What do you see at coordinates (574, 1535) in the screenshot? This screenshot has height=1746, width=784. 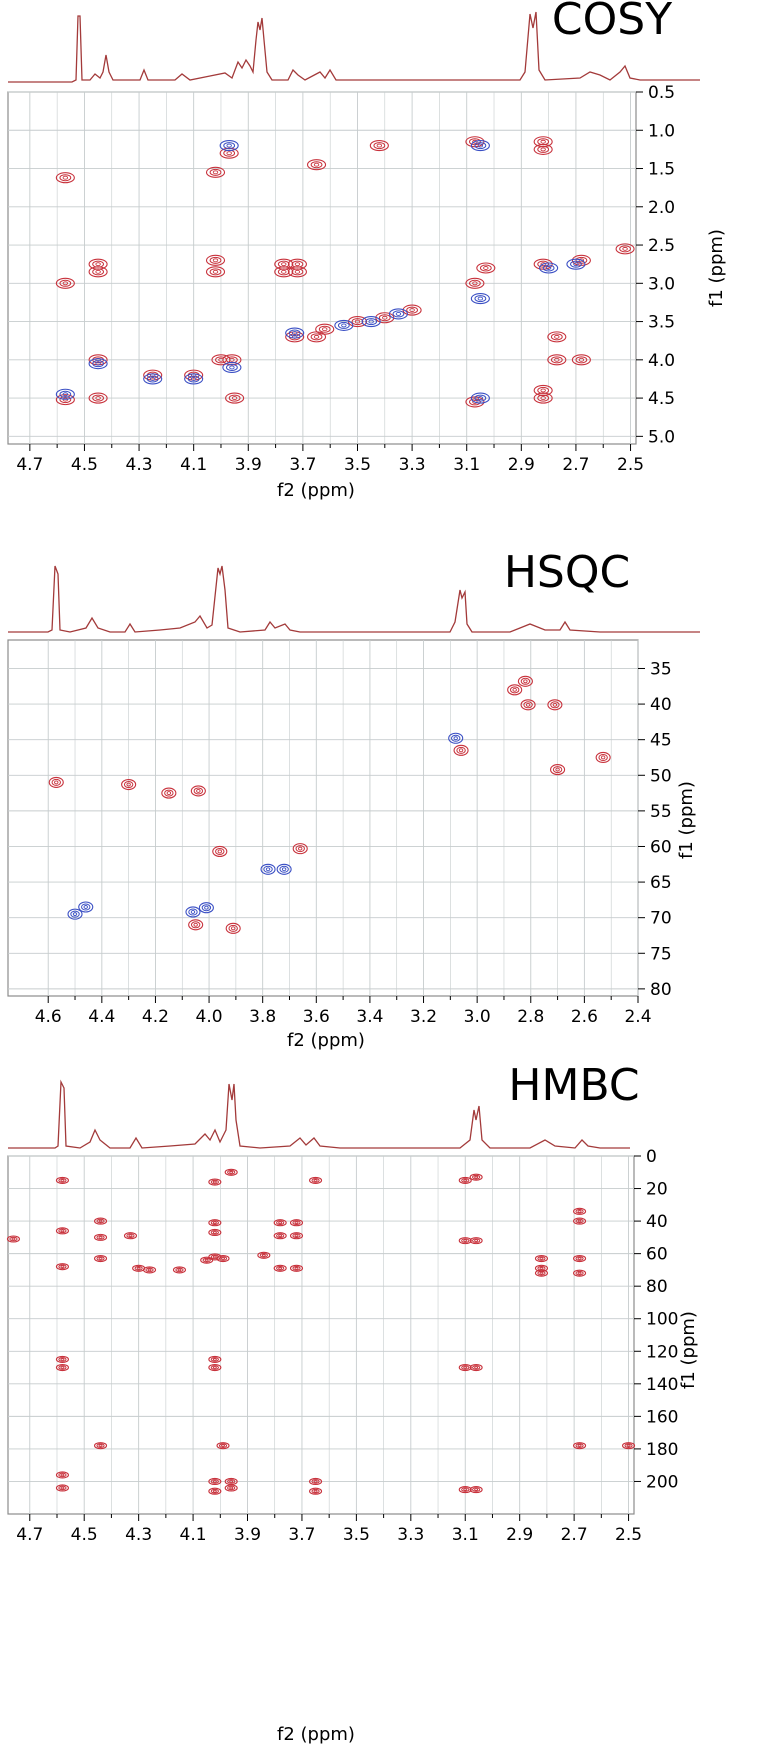 I see `x-tick-label: 2.7` at bounding box center [574, 1535].